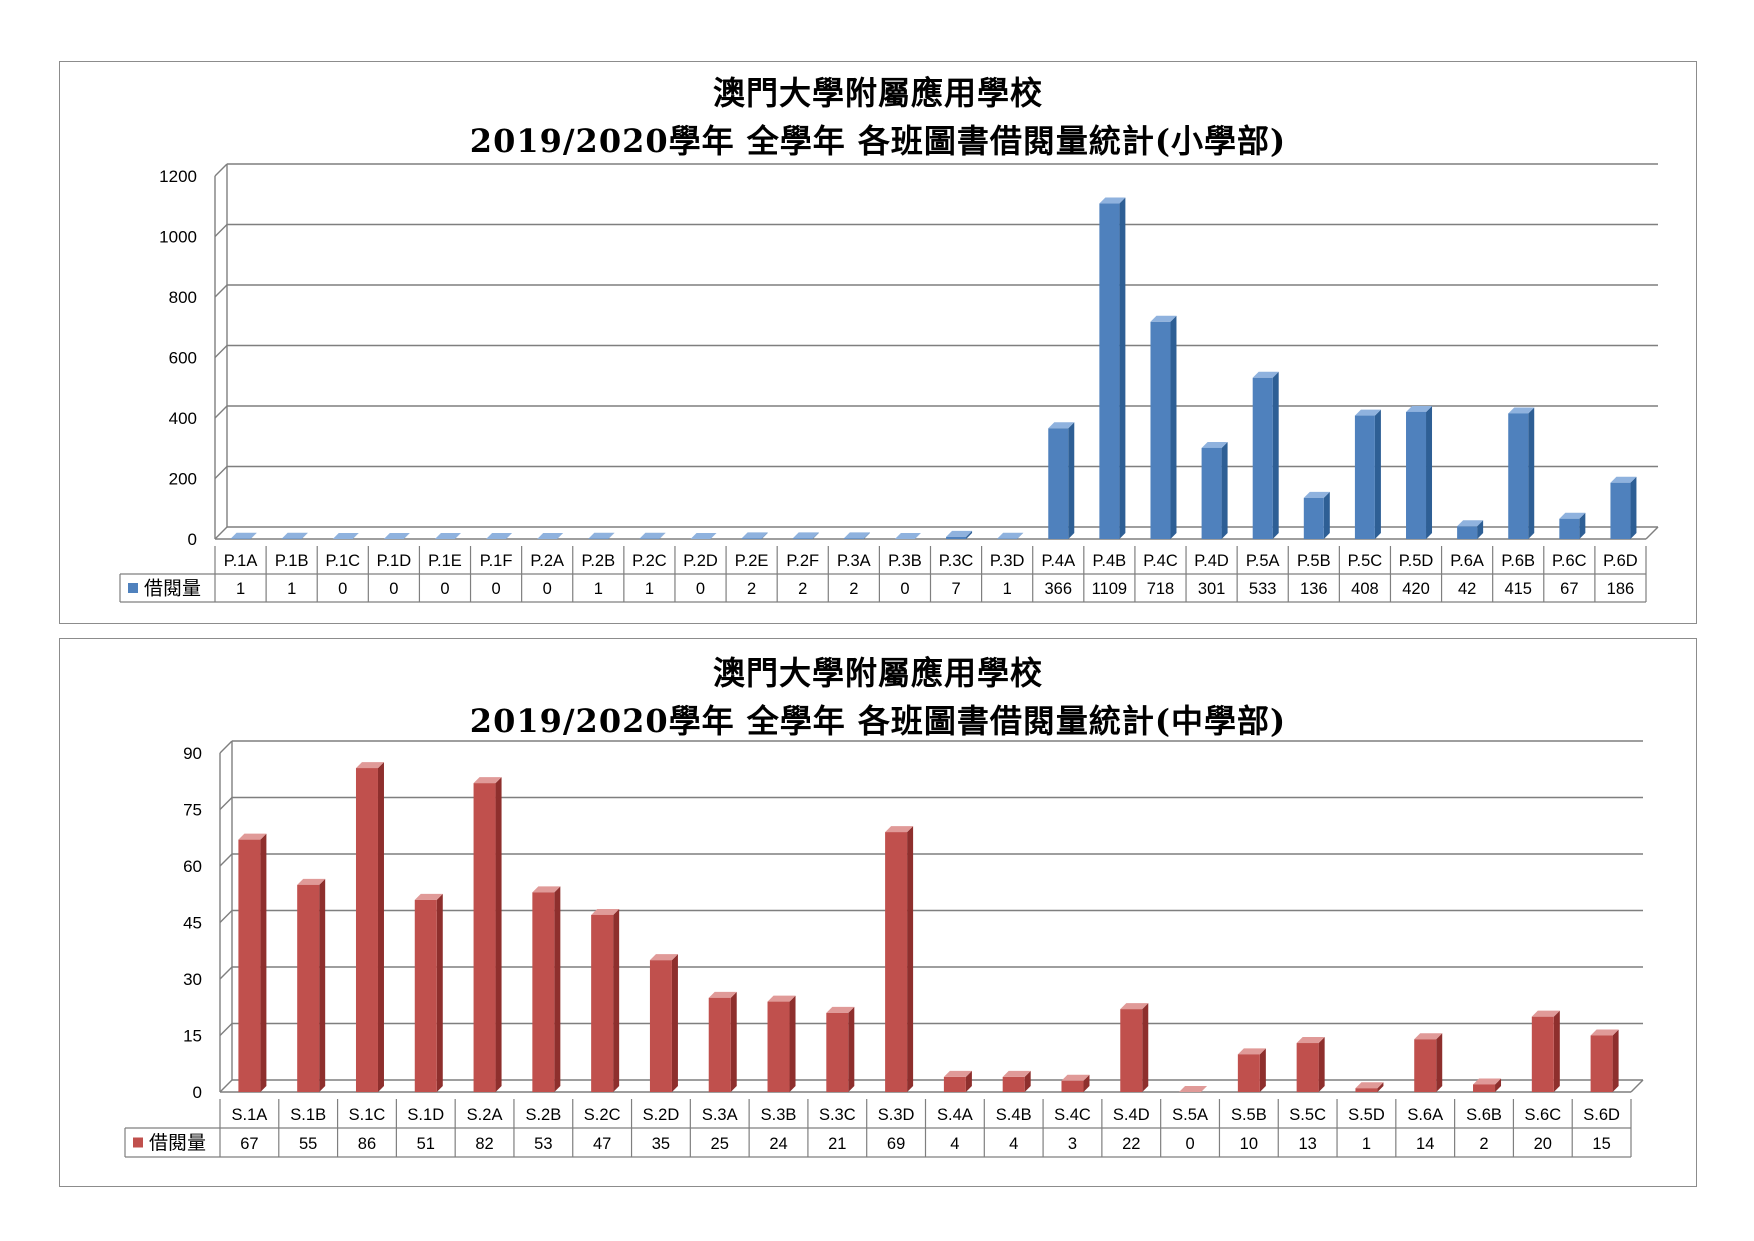  I want to click on x-tick-label: S.5C, so click(1307, 1115).